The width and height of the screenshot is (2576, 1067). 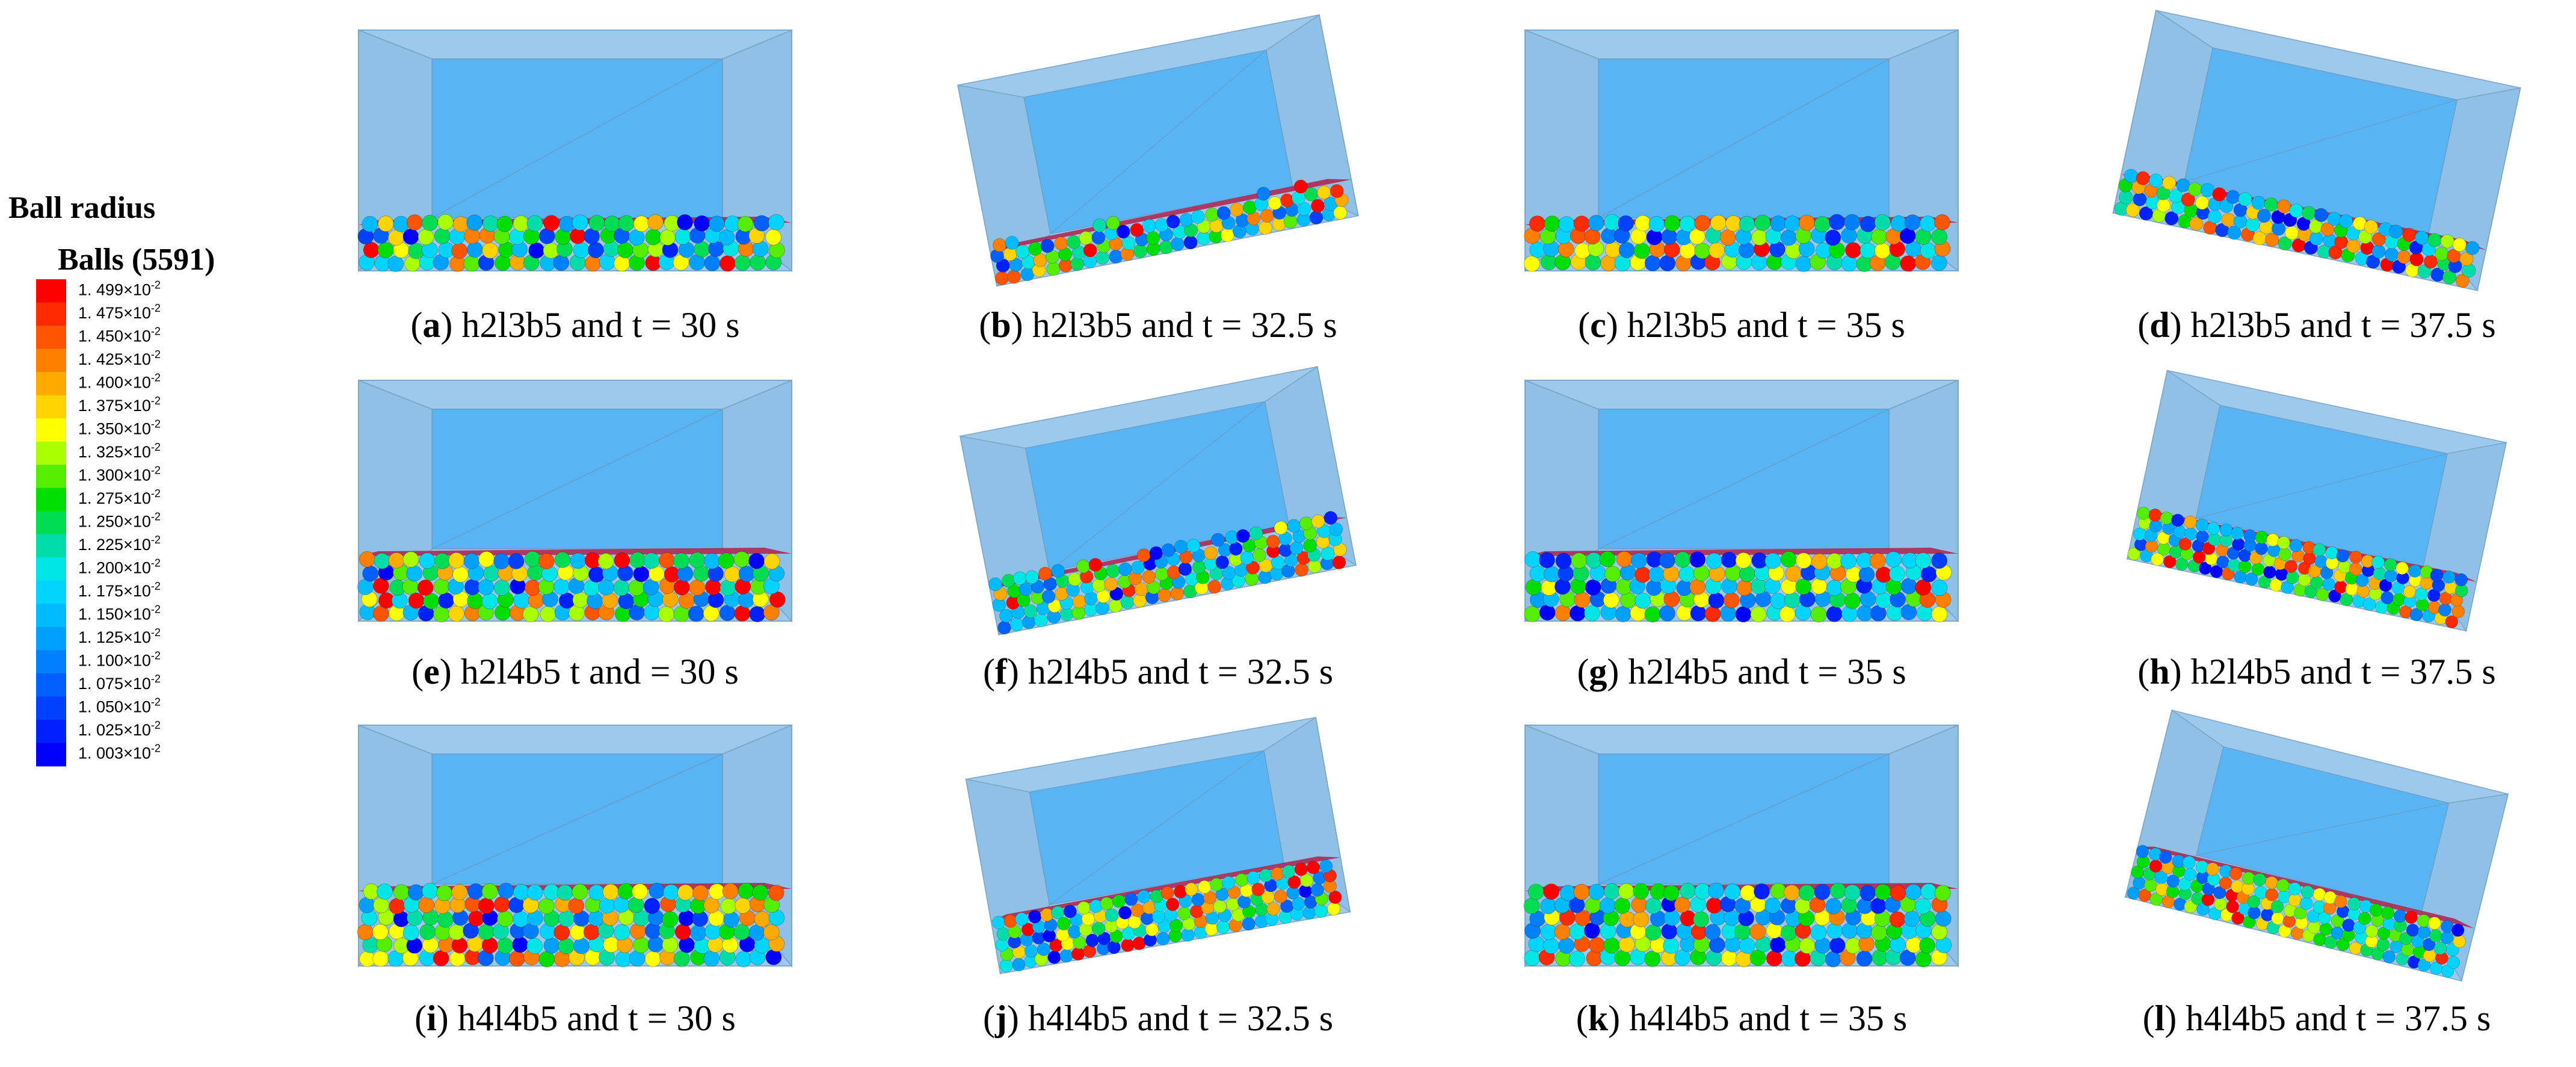 What do you see at coordinates (2328, 1018) in the screenshot?
I see `caption-text: ) h4l4b5 and t = 37.5 s` at bounding box center [2328, 1018].